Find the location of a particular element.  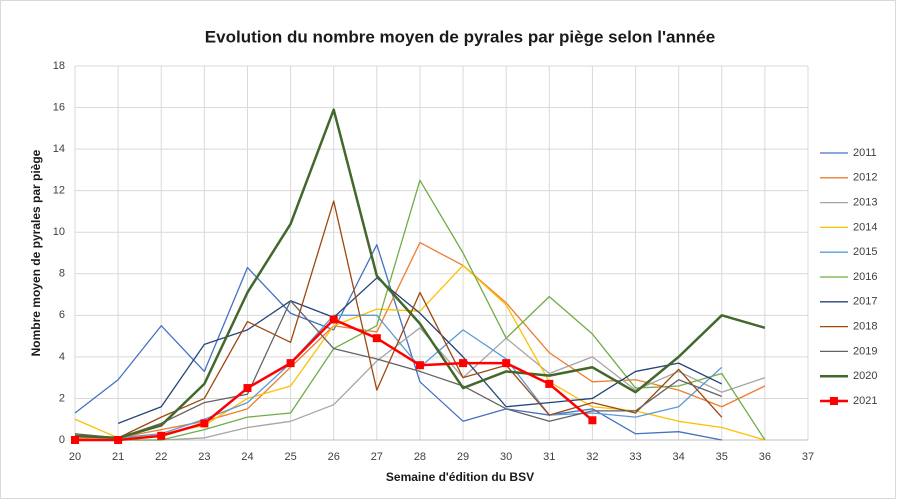

legend-label: 2017 is located at coordinates (865, 302).